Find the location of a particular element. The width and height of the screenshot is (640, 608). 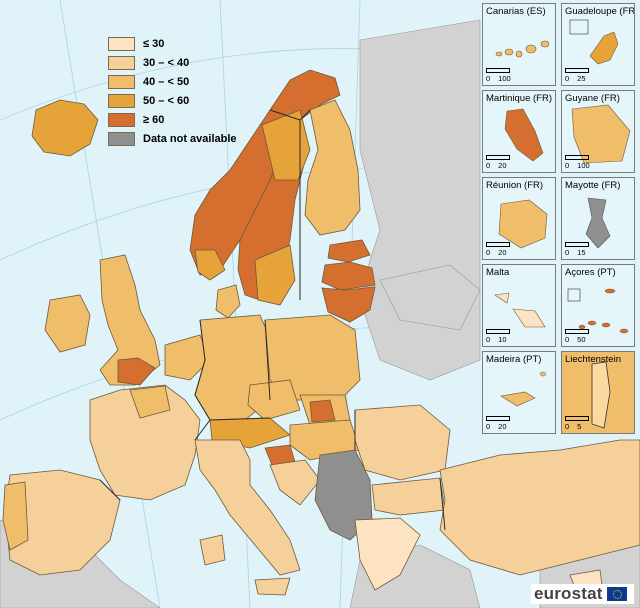

legend-row: 30 – < 40 is located at coordinates (172, 62).